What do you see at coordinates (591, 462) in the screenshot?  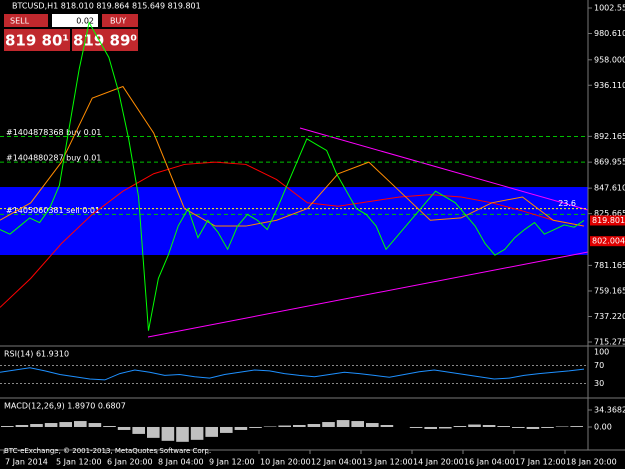 I see `time-label: 18 Jan 20:00` at bounding box center [591, 462].